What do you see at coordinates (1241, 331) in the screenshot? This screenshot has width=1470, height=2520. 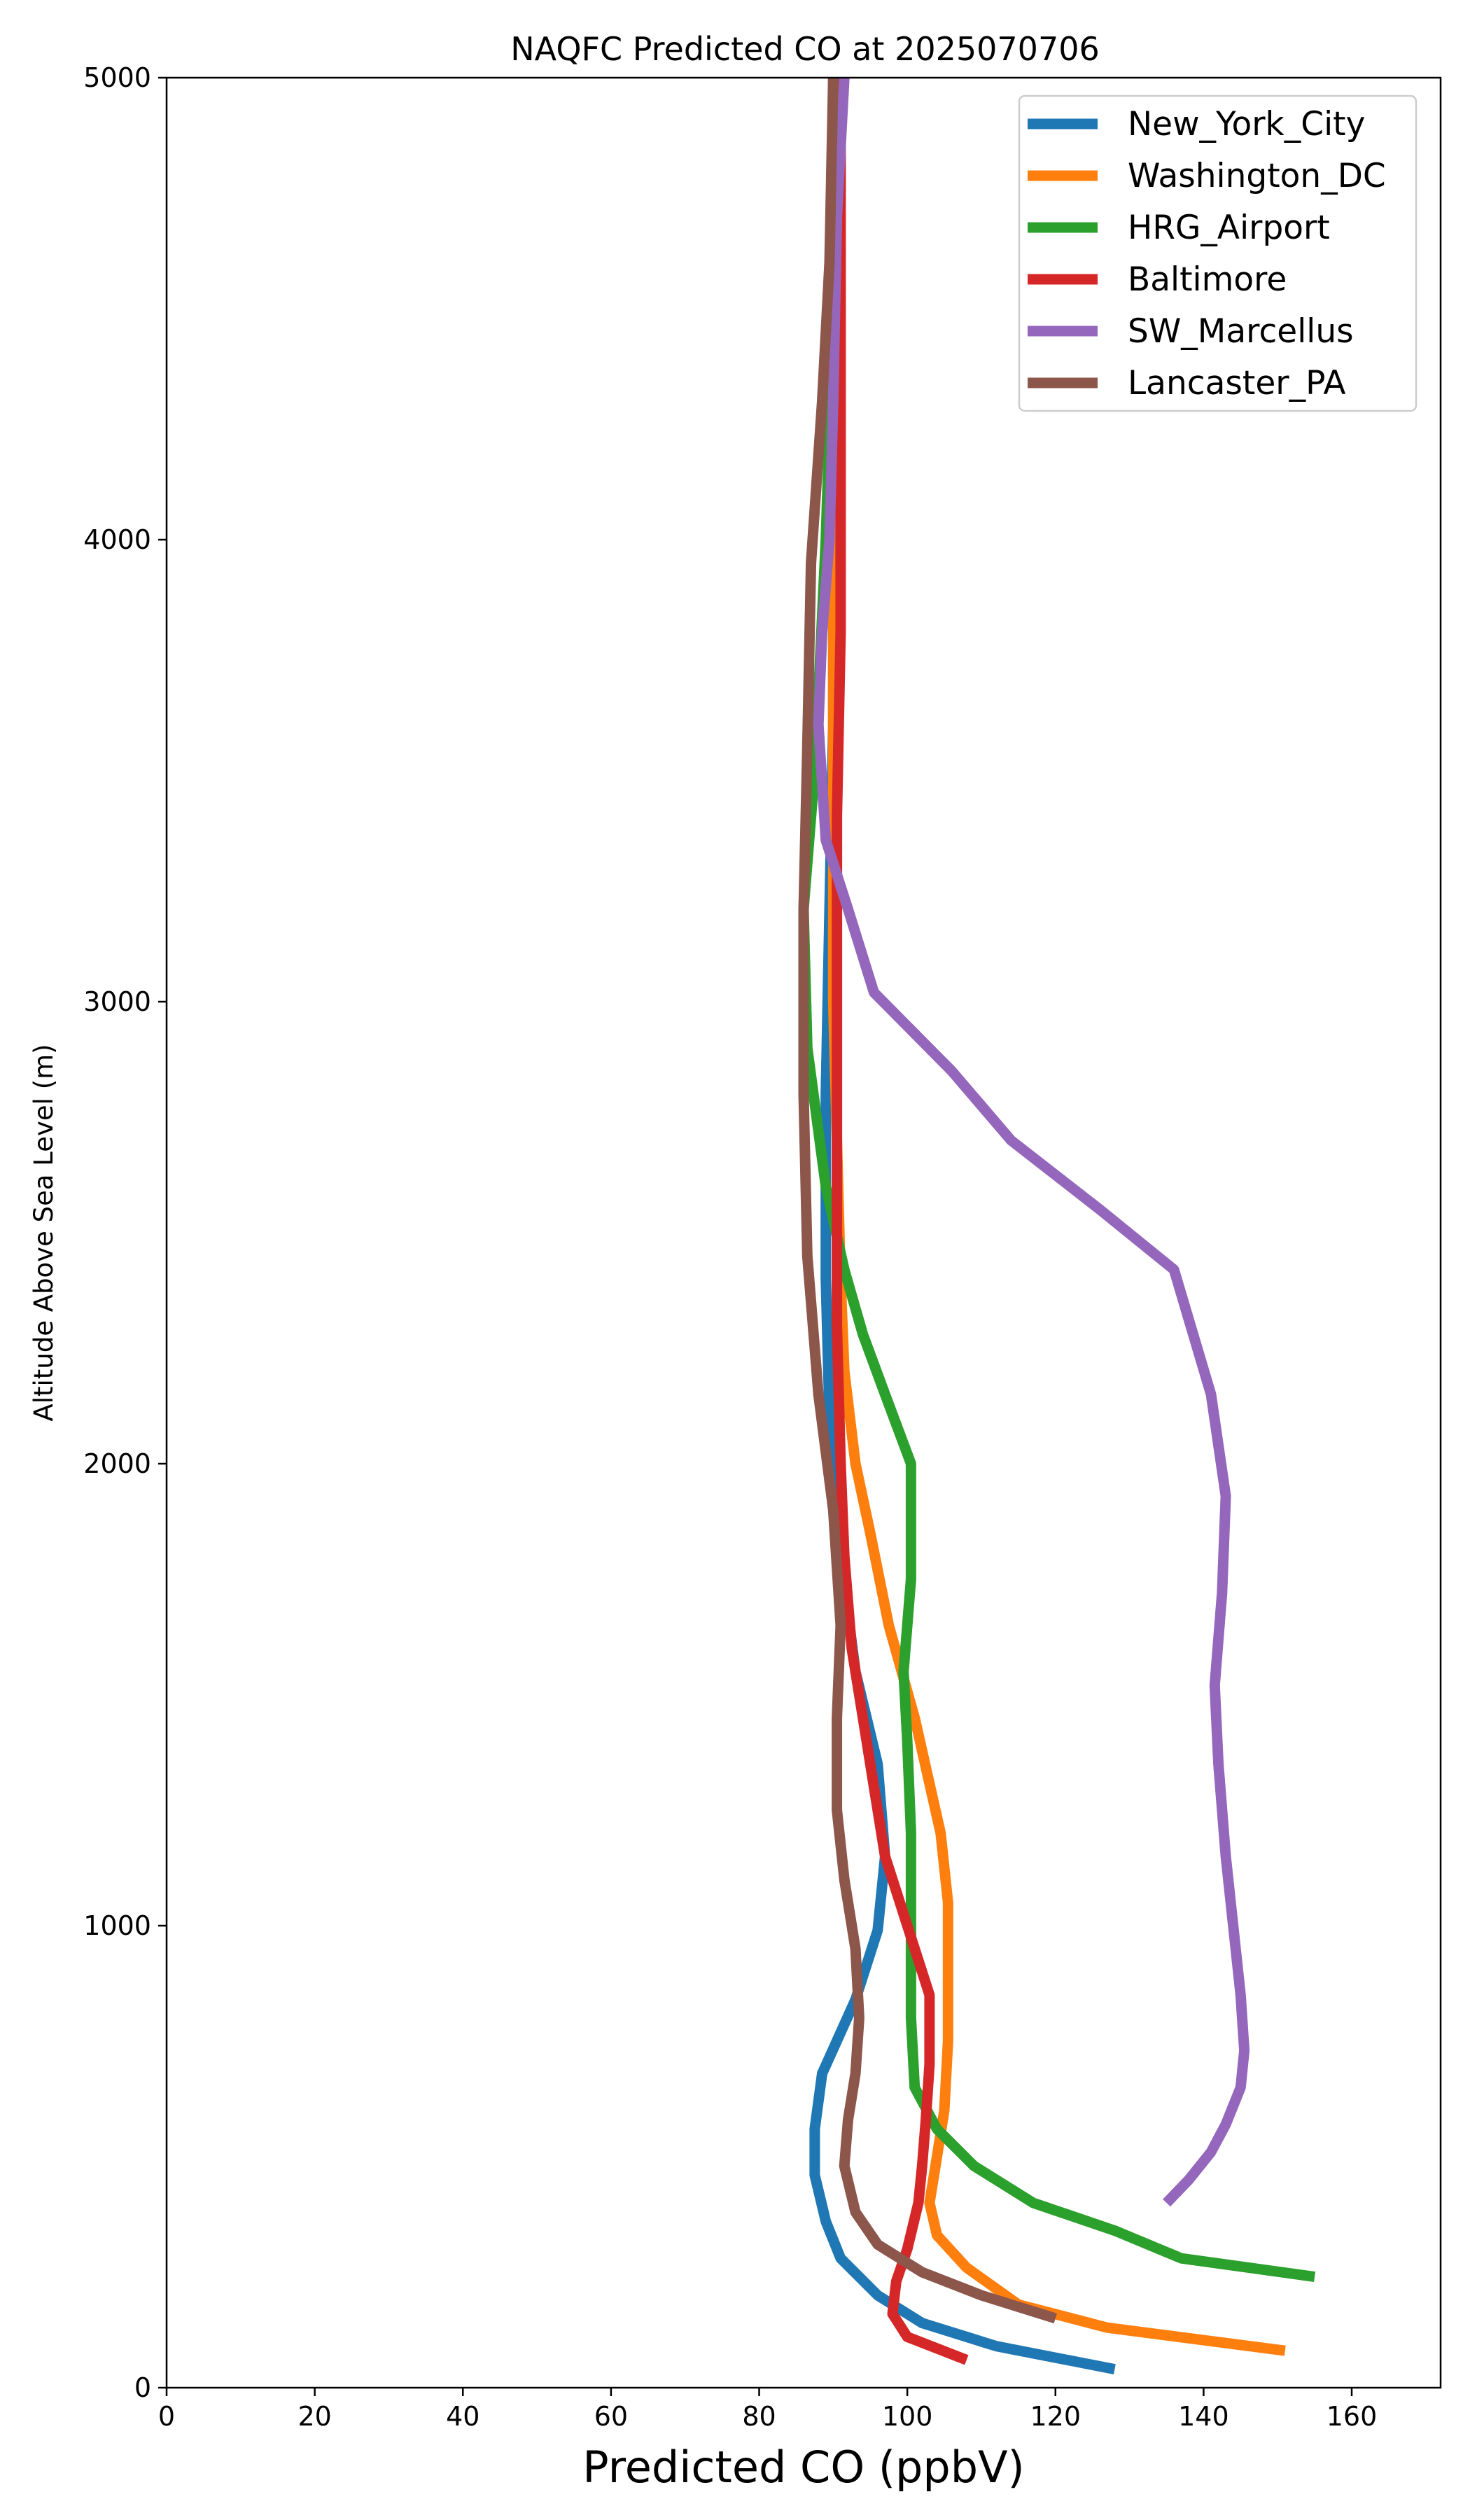 I see `legend-label: SW_Marcellus` at bounding box center [1241, 331].